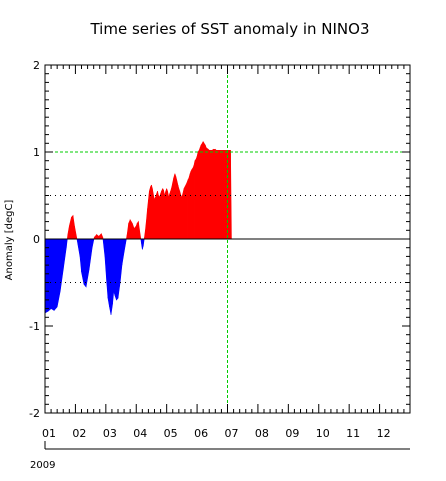  What do you see at coordinates (34, 413) in the screenshot?
I see `y-tick-label: -2` at bounding box center [34, 413].